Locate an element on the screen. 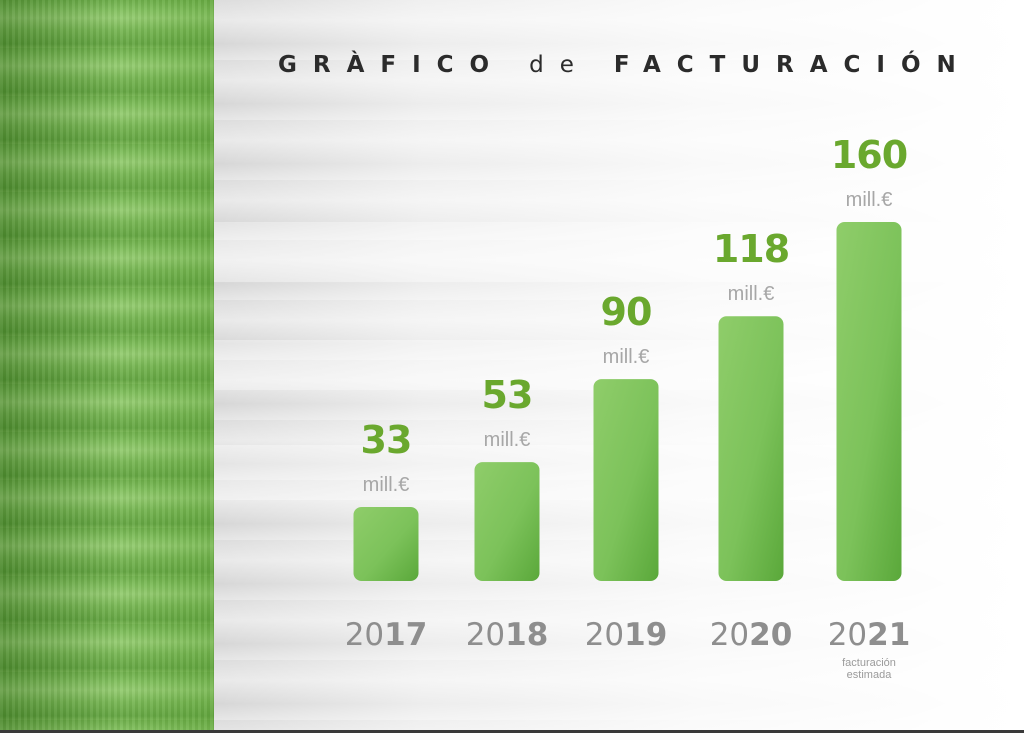 The height and width of the screenshot is (733, 1024). bar-2017 is located at coordinates (386, 543).